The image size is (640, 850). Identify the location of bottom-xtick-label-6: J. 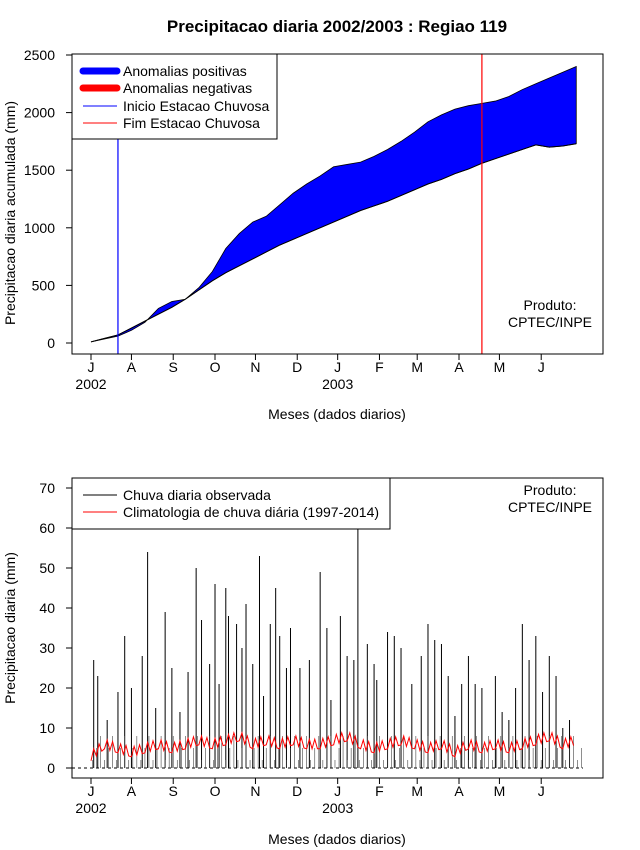
(337, 791).